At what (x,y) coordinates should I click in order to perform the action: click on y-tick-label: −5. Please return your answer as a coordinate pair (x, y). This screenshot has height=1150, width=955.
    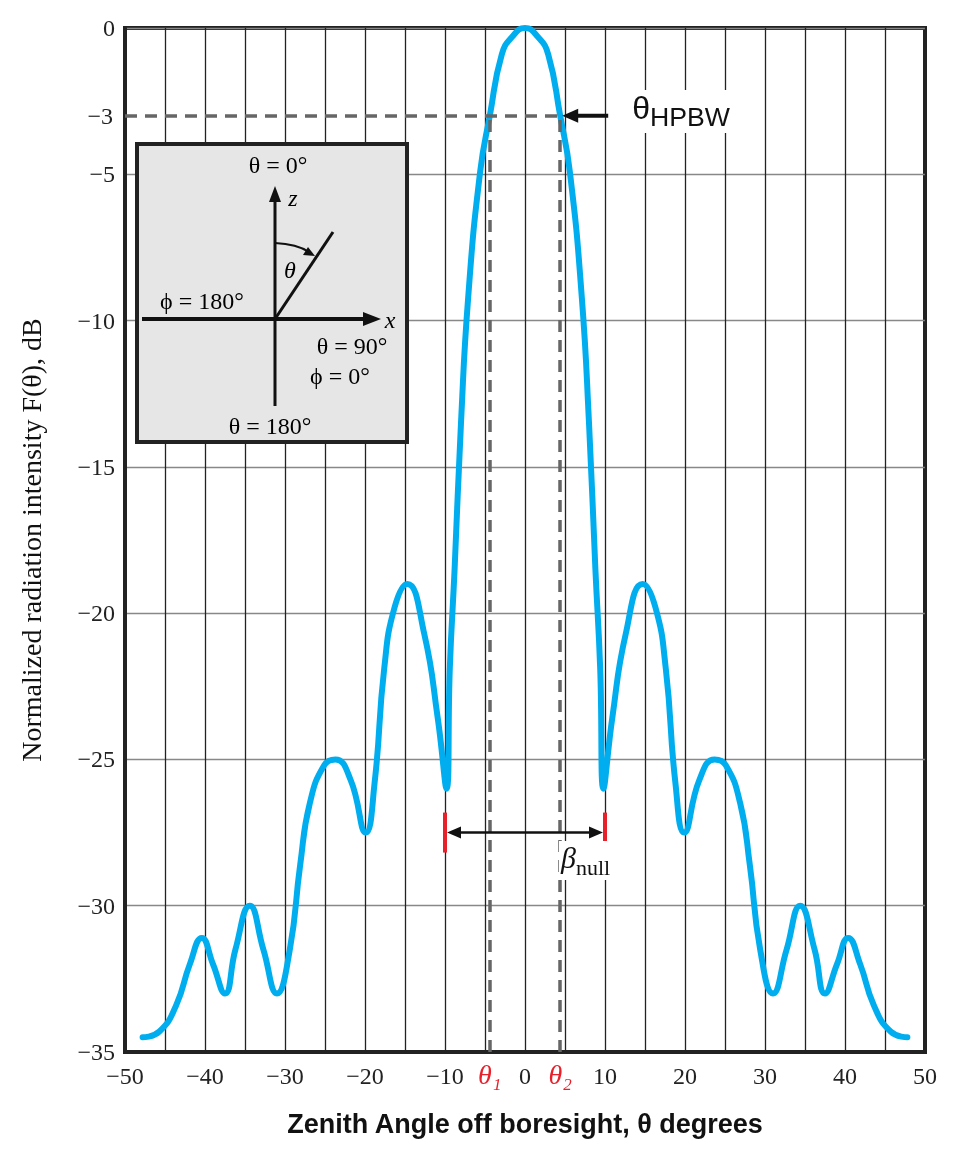
    Looking at the image, I should click on (102, 174).